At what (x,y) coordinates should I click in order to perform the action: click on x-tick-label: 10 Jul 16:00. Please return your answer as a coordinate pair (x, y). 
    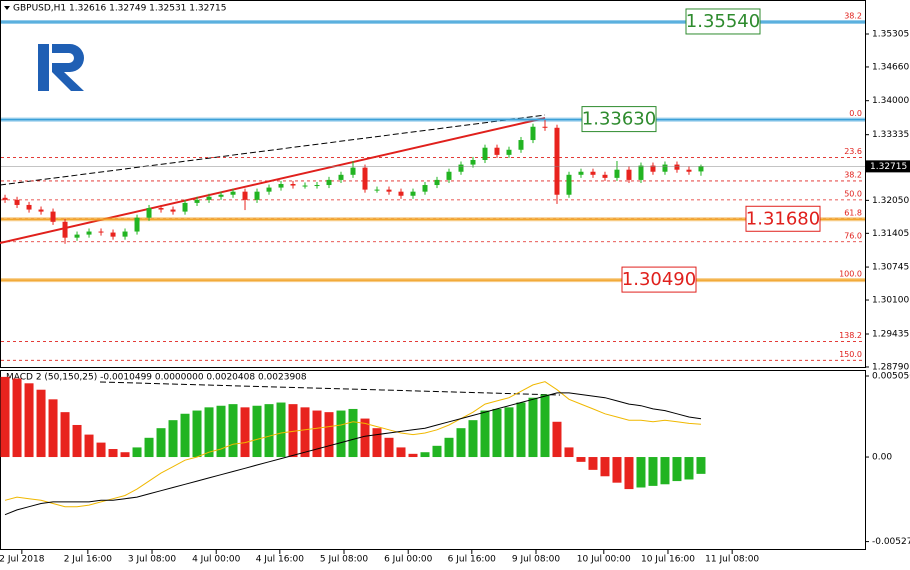
    Looking at the image, I should click on (668, 560).